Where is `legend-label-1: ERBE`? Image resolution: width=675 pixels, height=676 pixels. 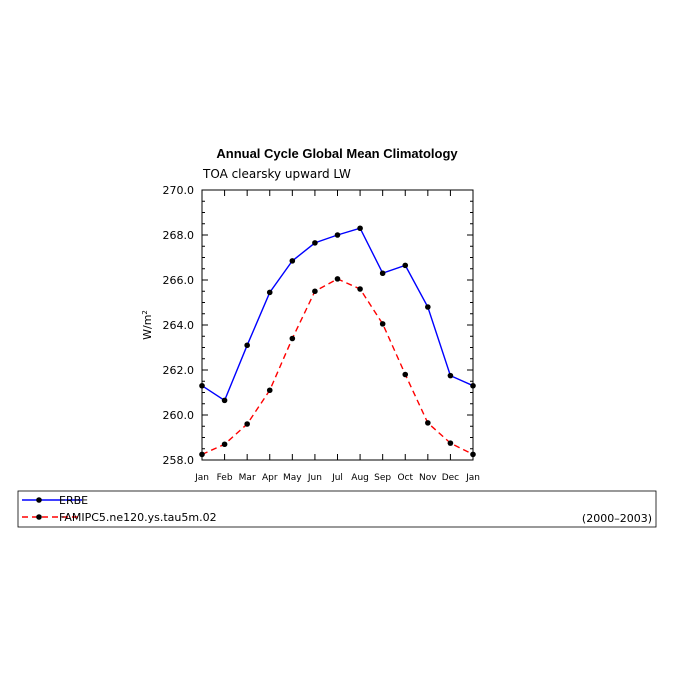
legend-label-1: ERBE is located at coordinates (73, 500).